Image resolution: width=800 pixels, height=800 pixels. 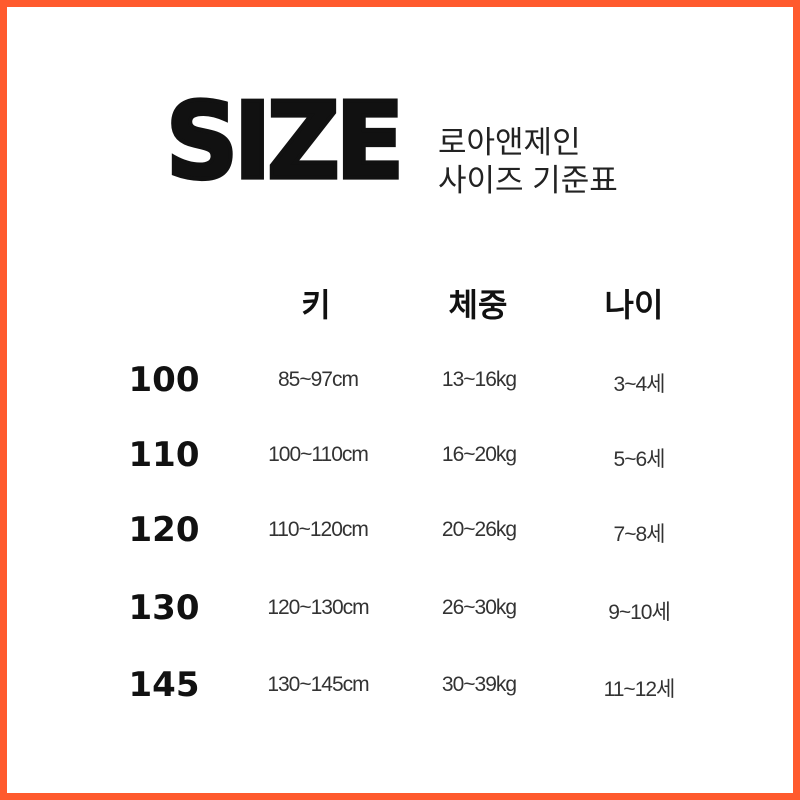 I want to click on title-subtitle: 로아앤제인 사이즈 기준표, so click(x=528, y=162).